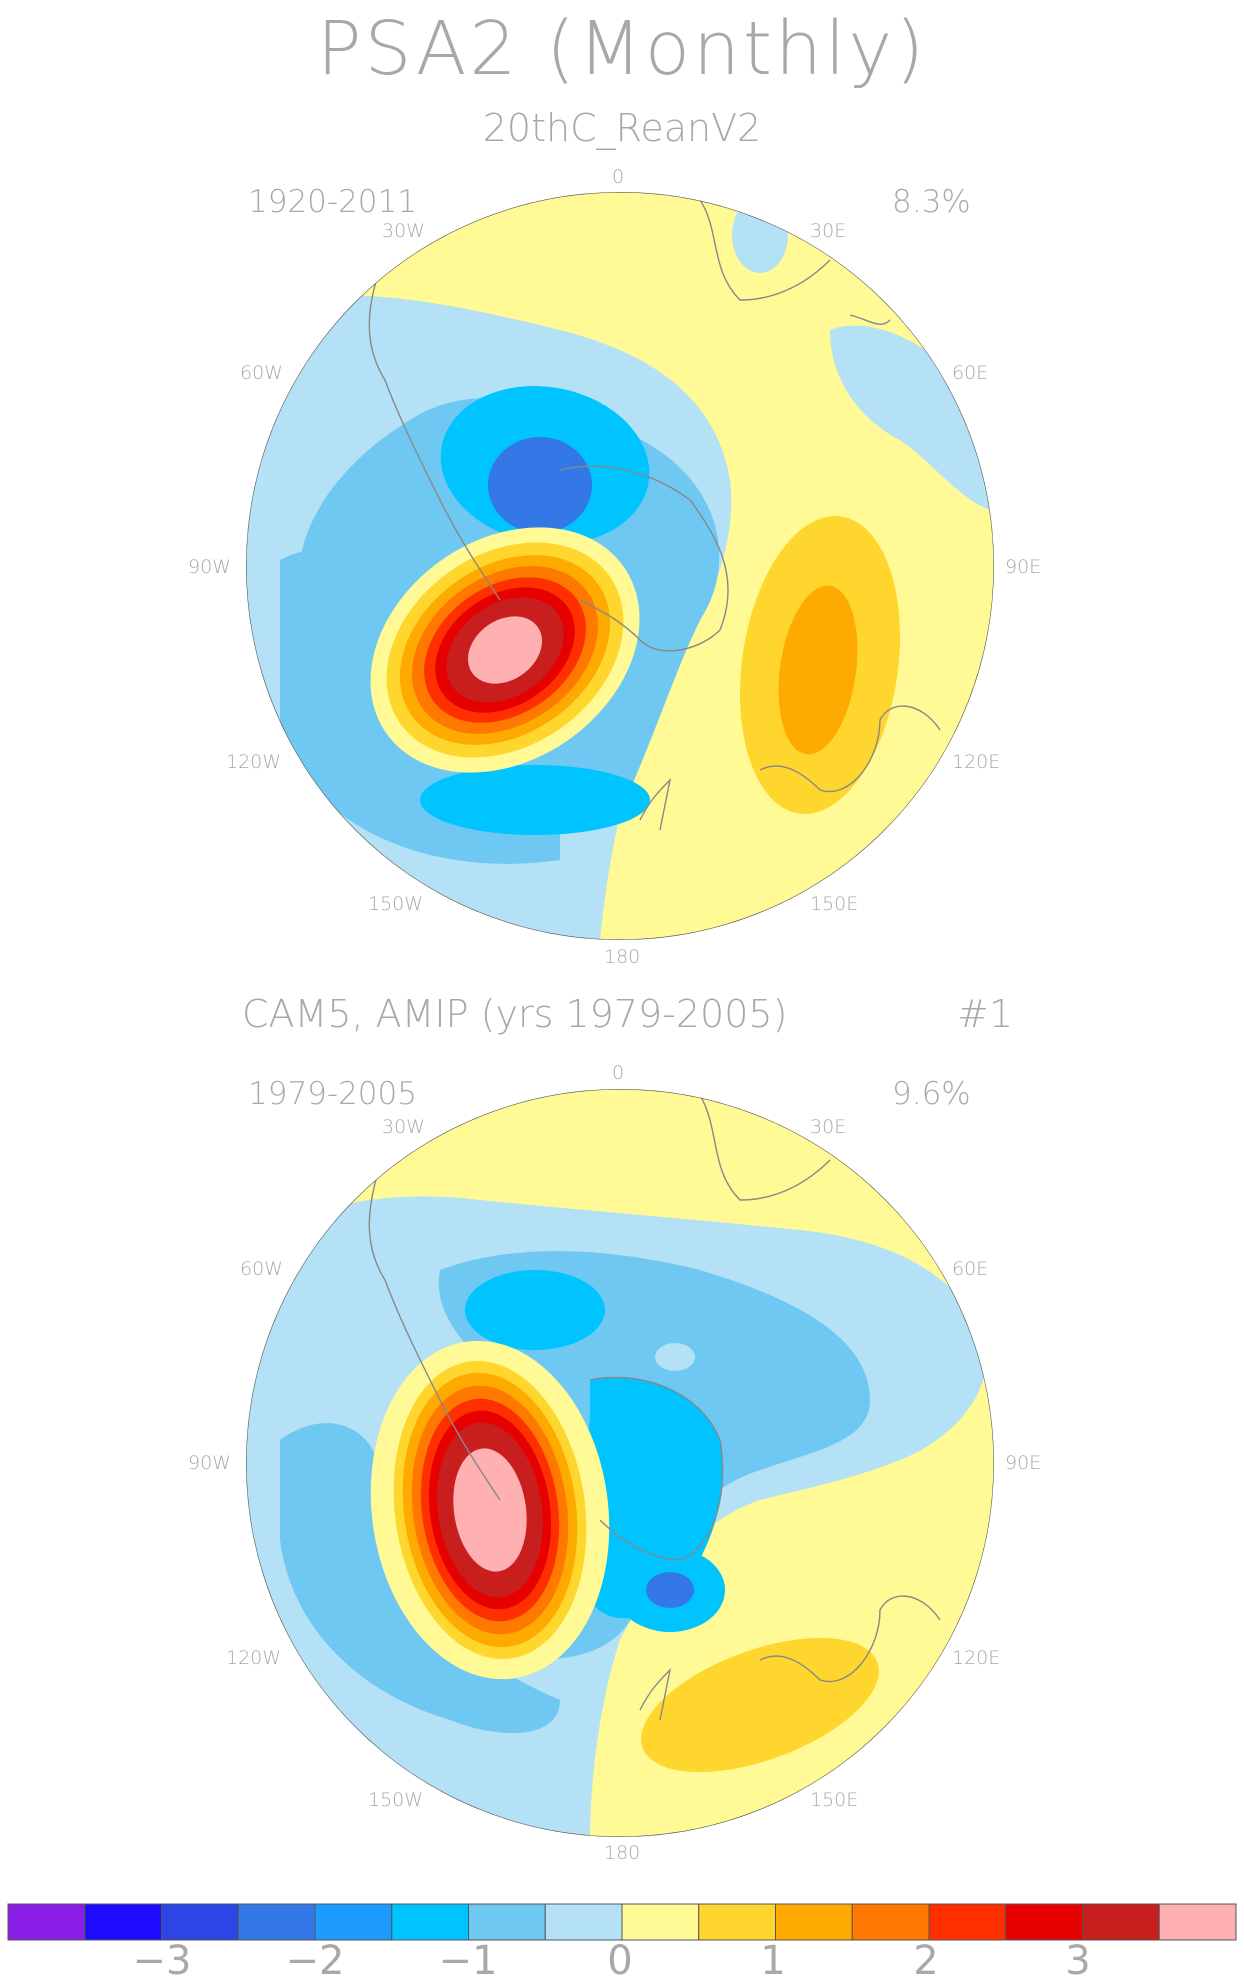 The height and width of the screenshot is (1988, 1244). What do you see at coordinates (618, 177) in the screenshot?
I see `panel1-lon-0: 0` at bounding box center [618, 177].